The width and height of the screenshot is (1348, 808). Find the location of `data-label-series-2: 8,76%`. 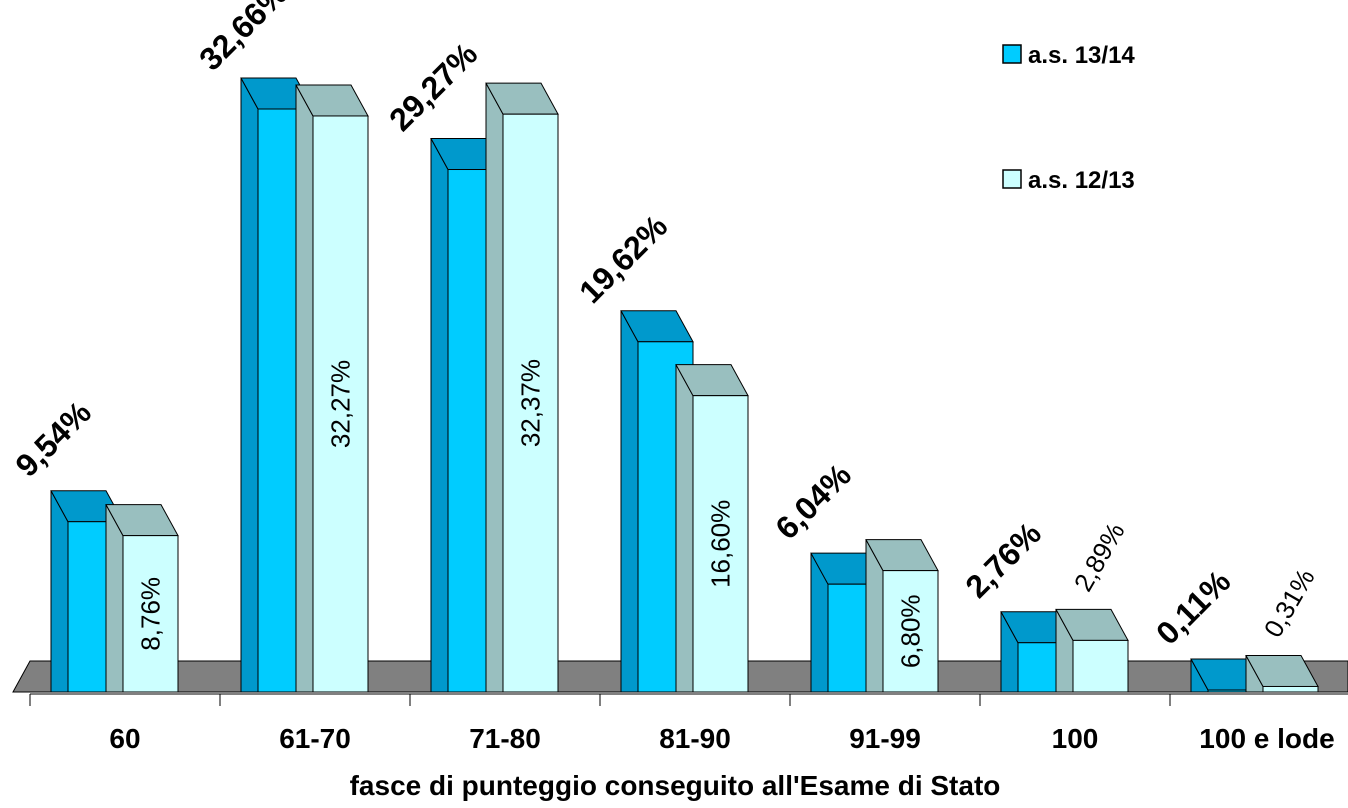

data-label-series-2: 8,76% is located at coordinates (151, 614).